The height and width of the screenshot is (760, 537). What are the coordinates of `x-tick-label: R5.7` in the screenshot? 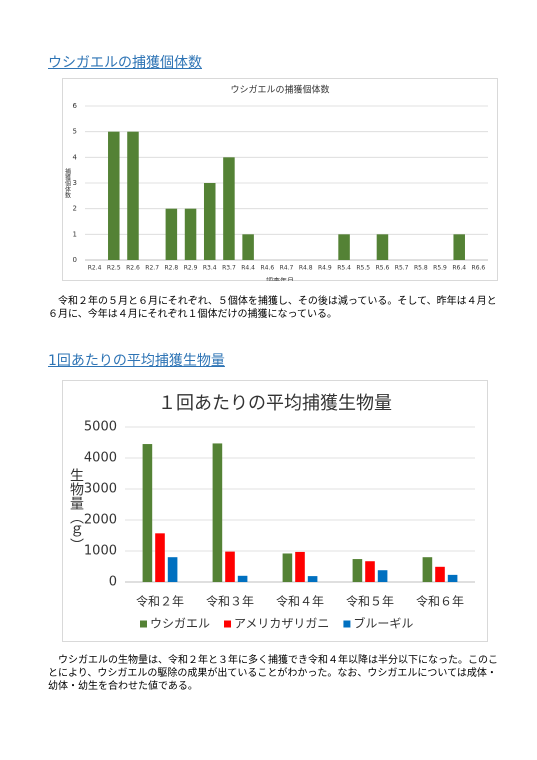 It's located at (402, 268).